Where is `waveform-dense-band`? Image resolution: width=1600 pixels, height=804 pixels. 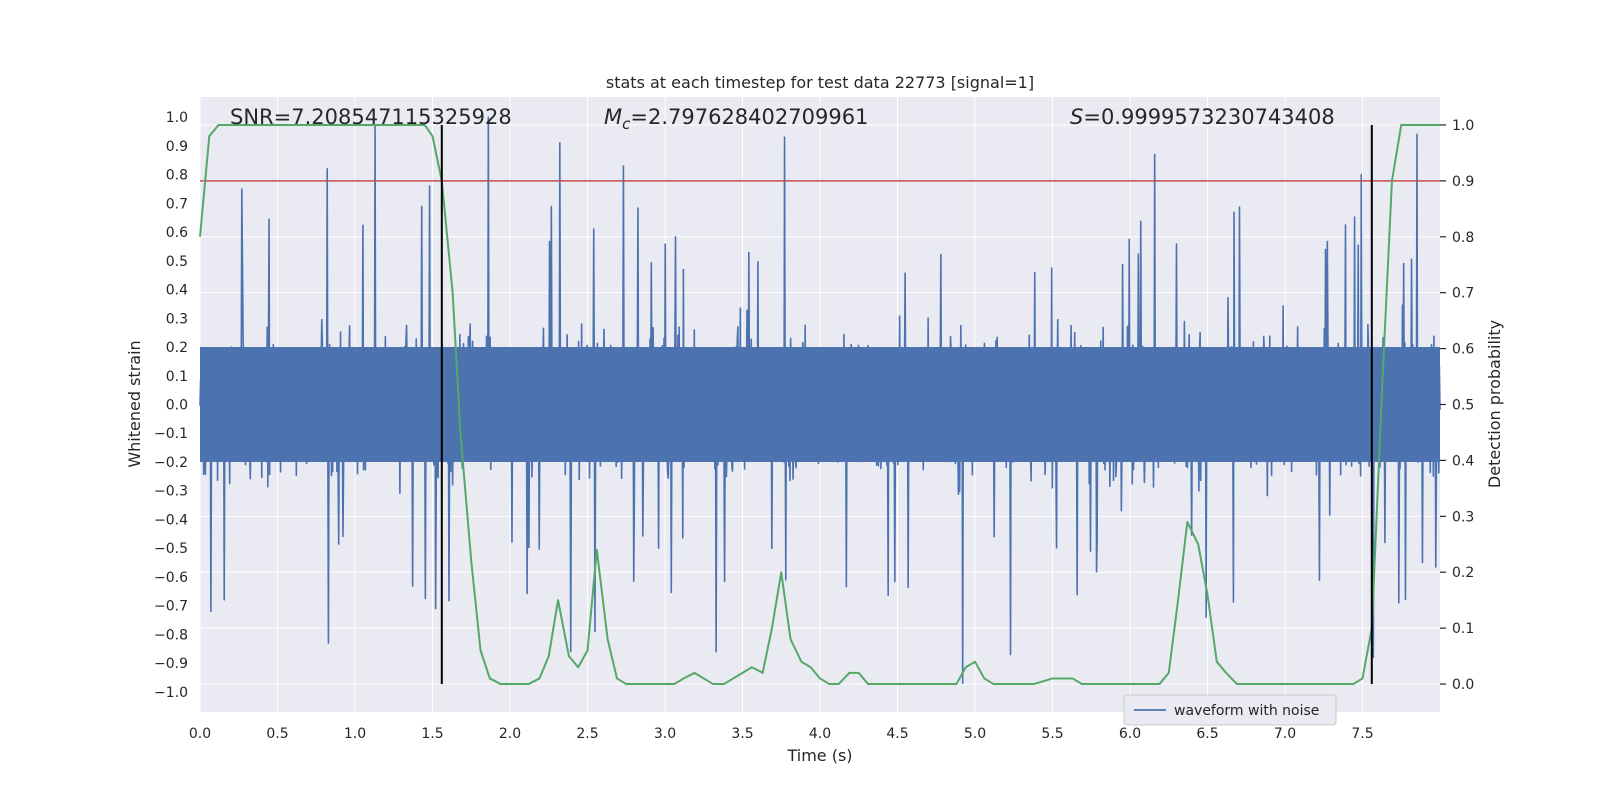 waveform-dense-band is located at coordinates (820, 404).